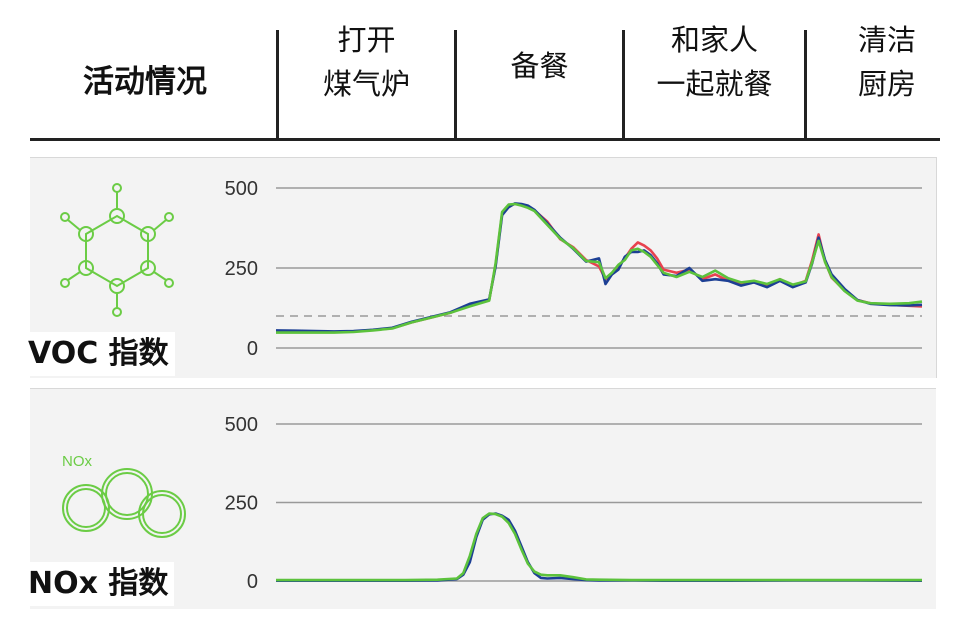 The width and height of the screenshot is (969, 617). I want to click on column-header-line: 打开, so click(366, 40).